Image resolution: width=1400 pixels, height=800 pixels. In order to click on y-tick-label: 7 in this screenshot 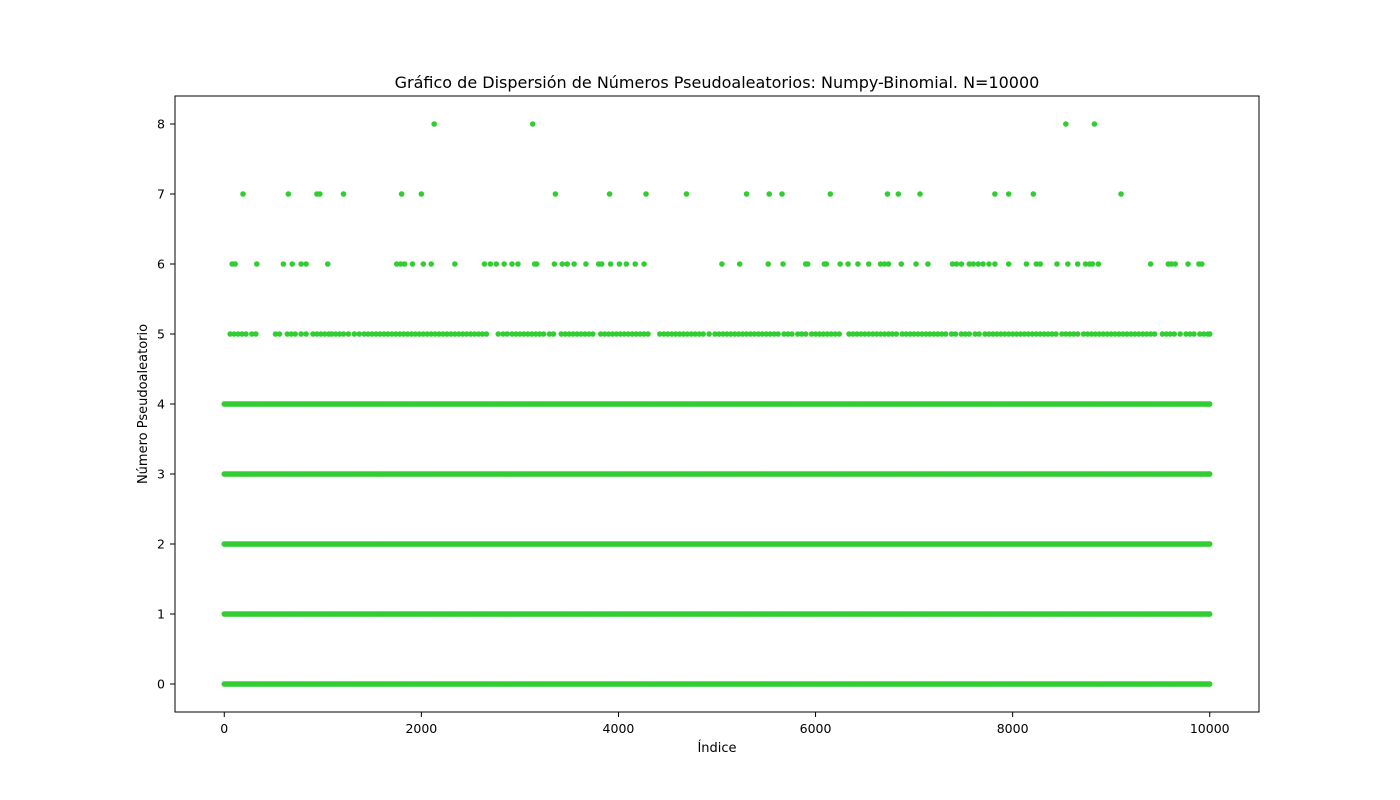, I will do `click(161, 194)`.